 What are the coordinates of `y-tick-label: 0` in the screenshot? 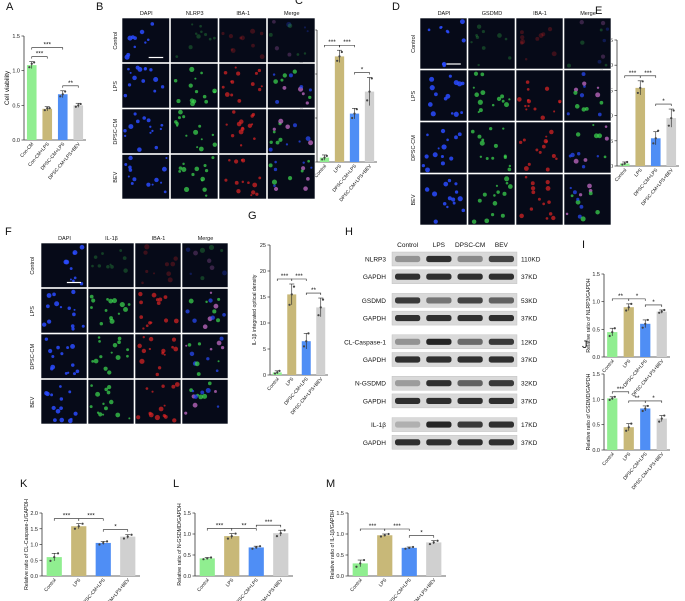 It's located at (264, 376).